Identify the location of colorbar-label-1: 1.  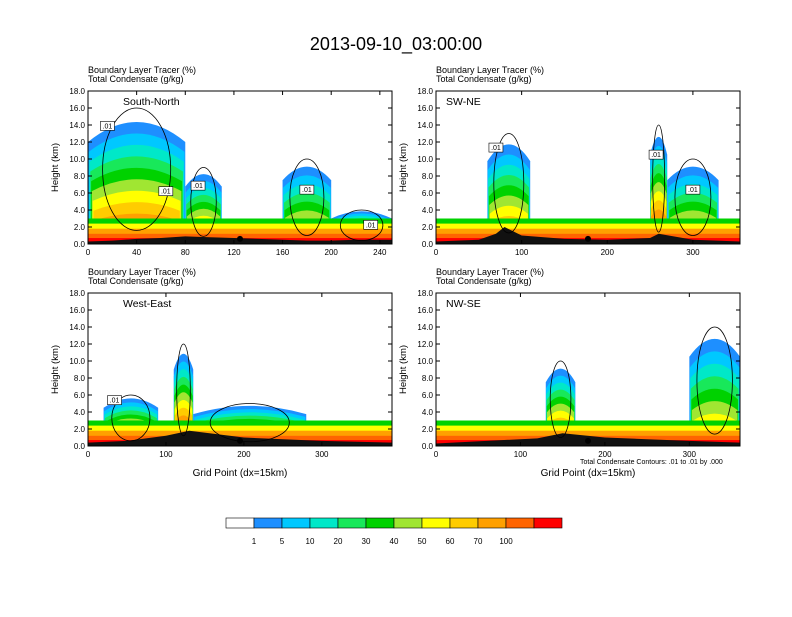
(254, 541).